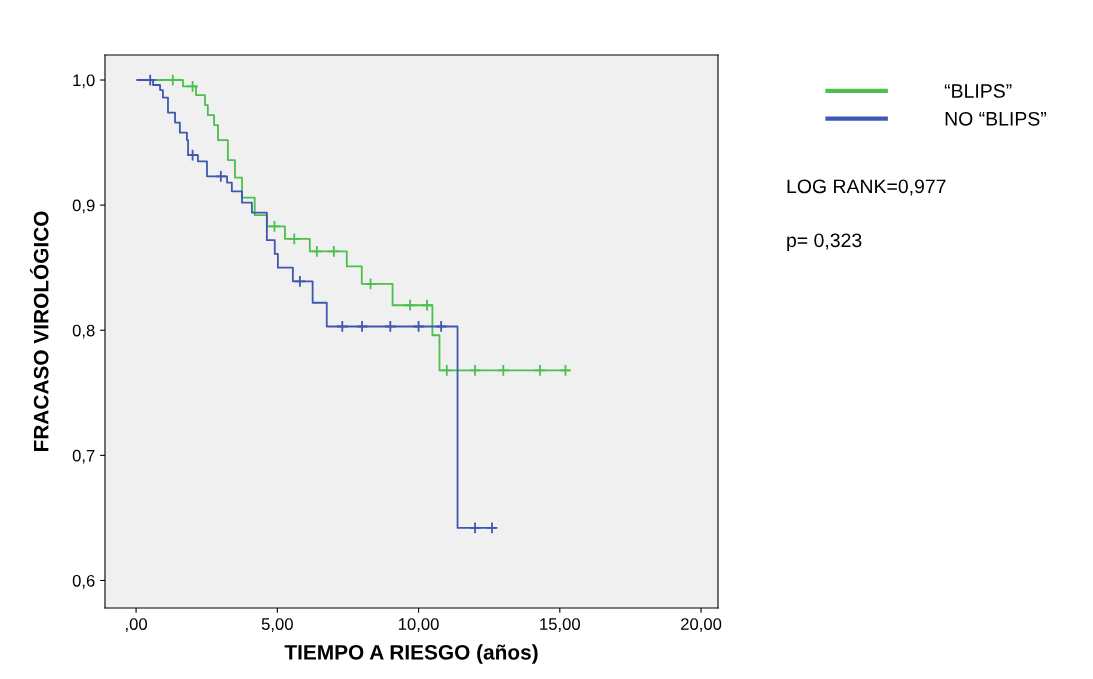 Image resolution: width=1093 pixels, height=679 pixels. Describe the element at coordinates (560, 625) in the screenshot. I see `x-tick-label: 15,00` at that location.